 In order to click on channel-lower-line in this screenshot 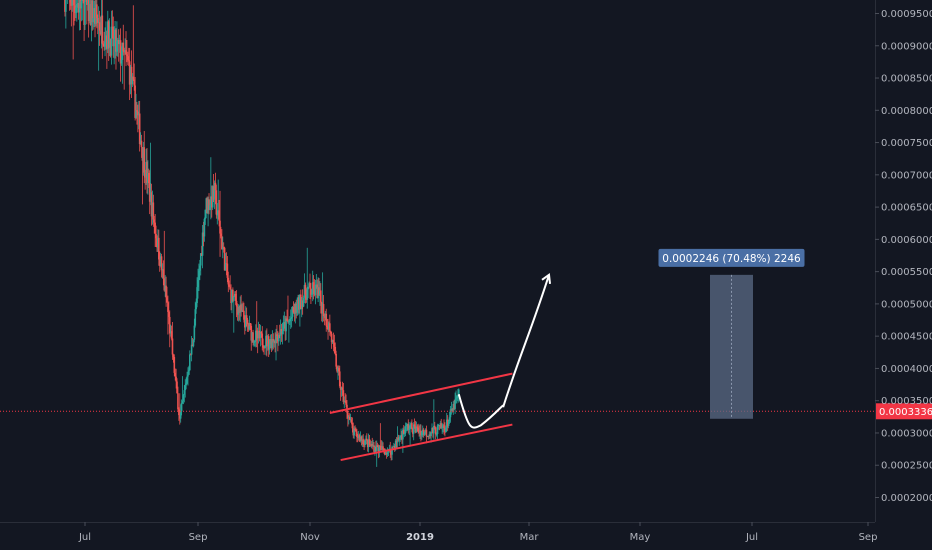, I will do `click(426, 442)`.